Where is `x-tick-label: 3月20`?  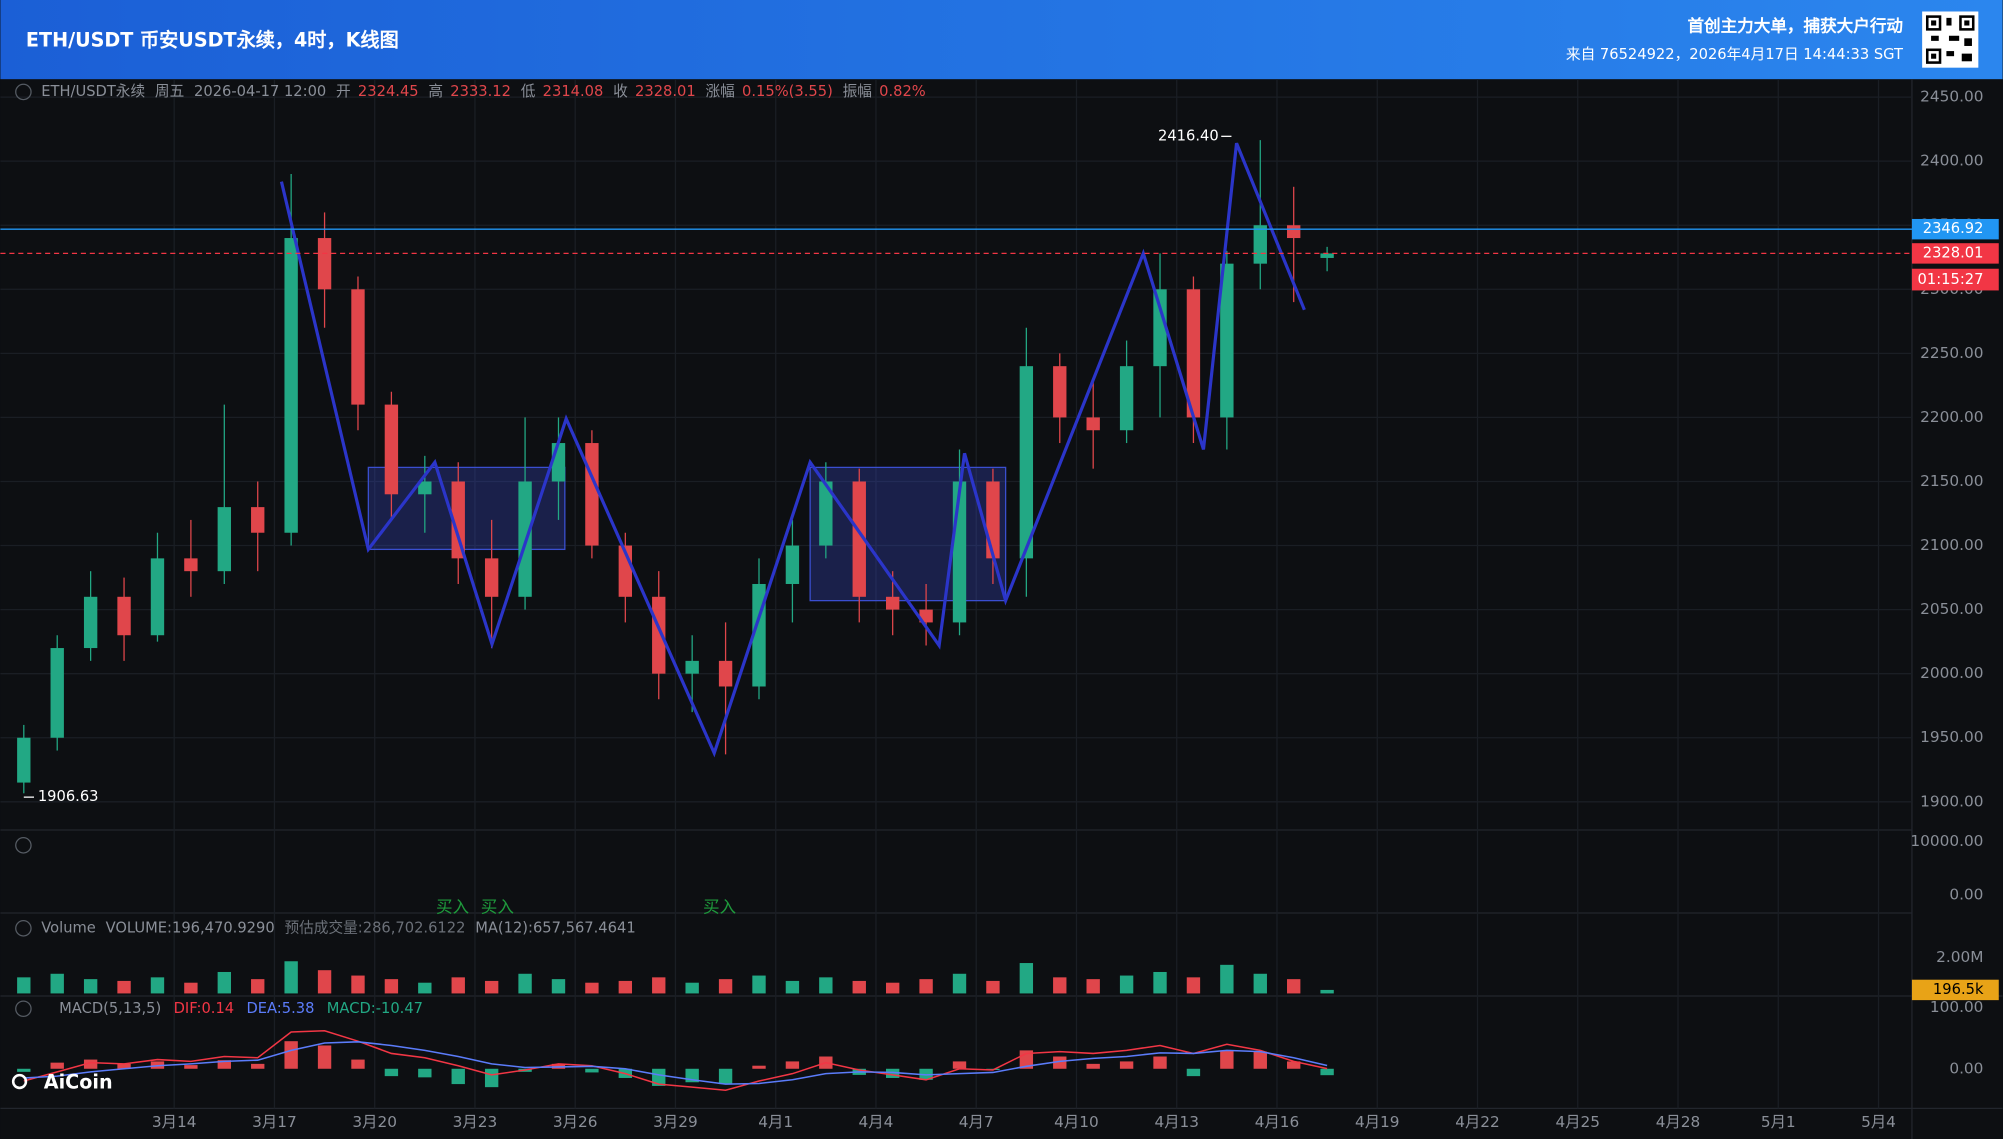 x-tick-label: 3月20 is located at coordinates (374, 1122).